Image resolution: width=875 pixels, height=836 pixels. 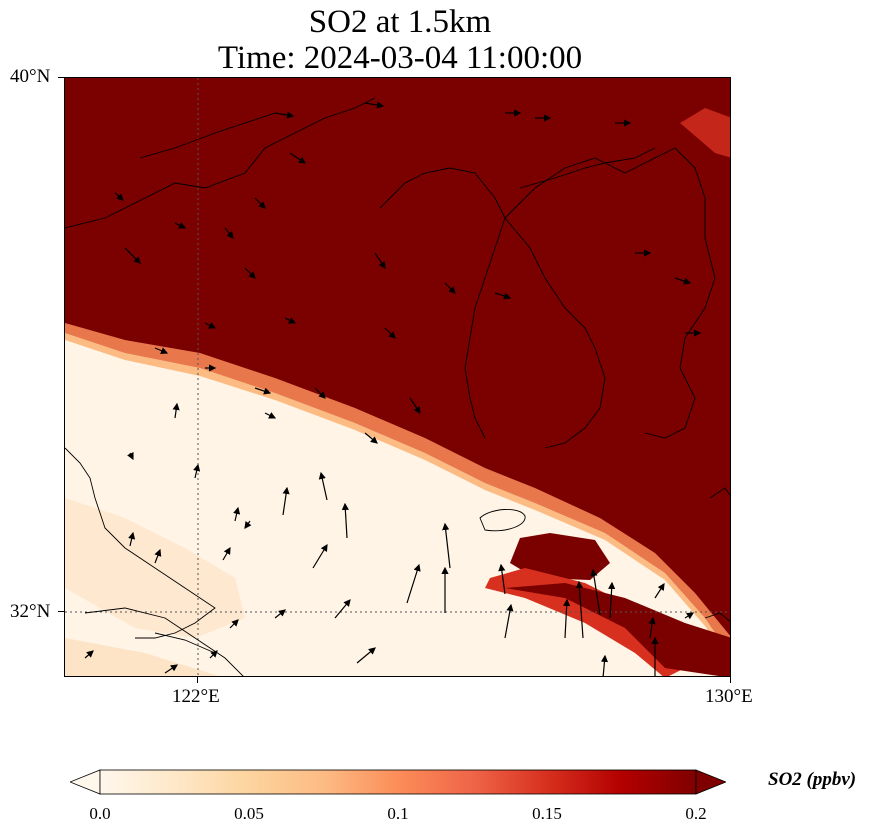 I want to click on colorbar-tick-label: 0.15, so click(x=547, y=813).